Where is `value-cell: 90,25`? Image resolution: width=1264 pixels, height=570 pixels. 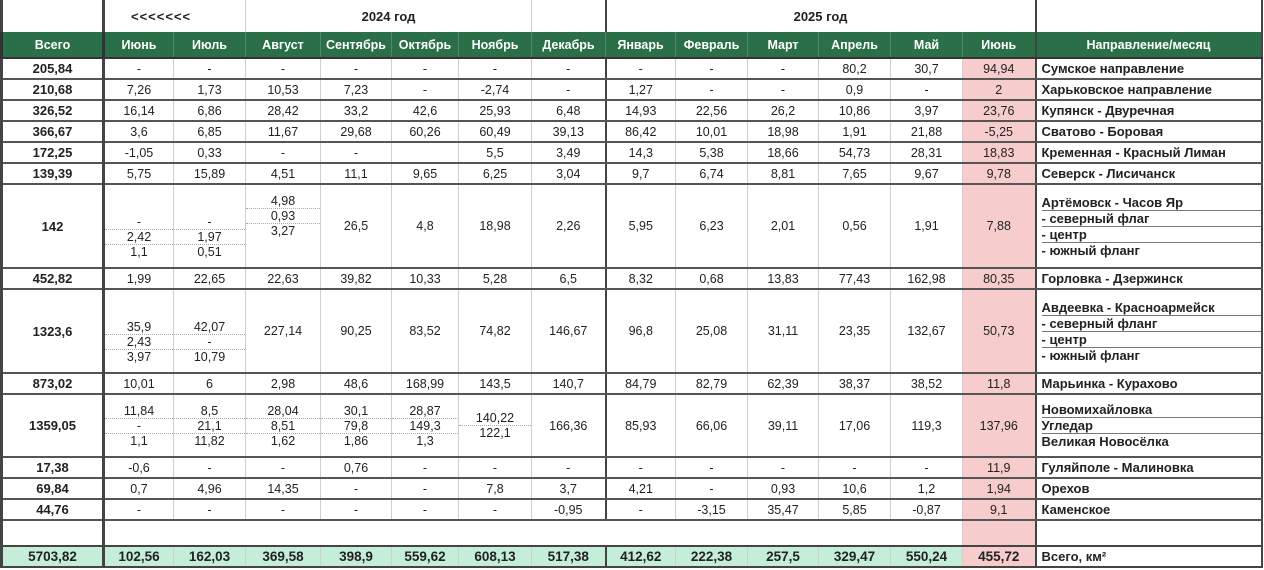
value-cell: 90,25 is located at coordinates (356, 331).